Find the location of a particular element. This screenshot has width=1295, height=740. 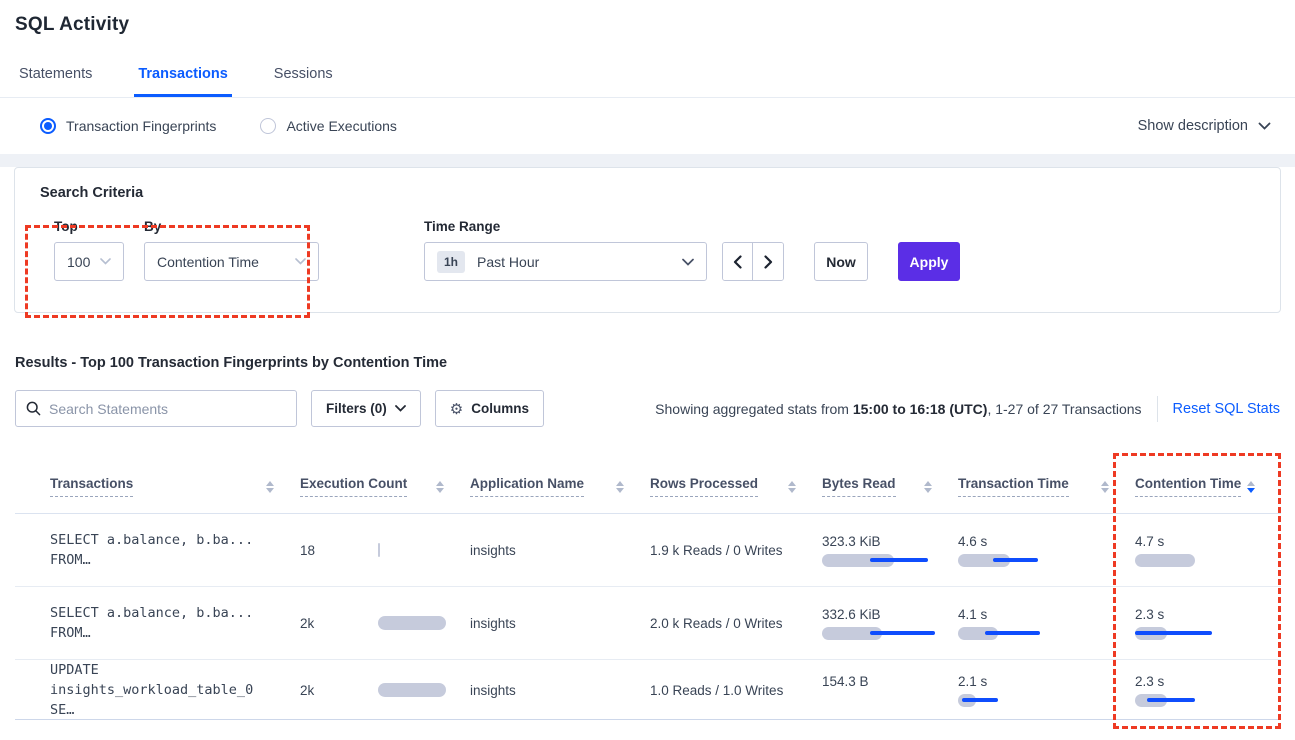

time-range-select: 1h Past Hour is located at coordinates (565, 261).